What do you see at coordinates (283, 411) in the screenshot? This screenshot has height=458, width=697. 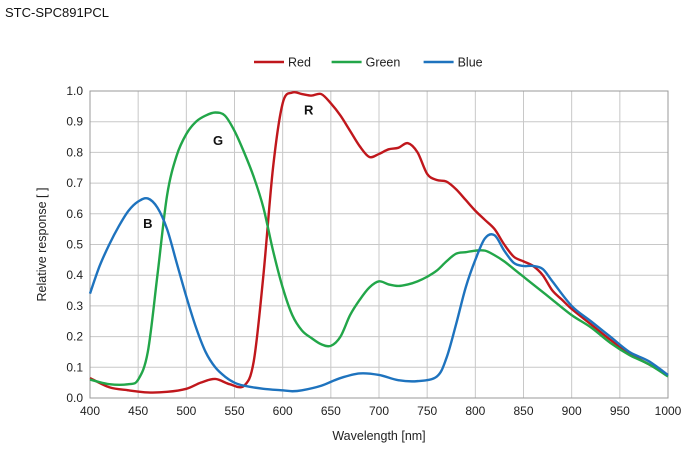 I see `x-tick-label: 600` at bounding box center [283, 411].